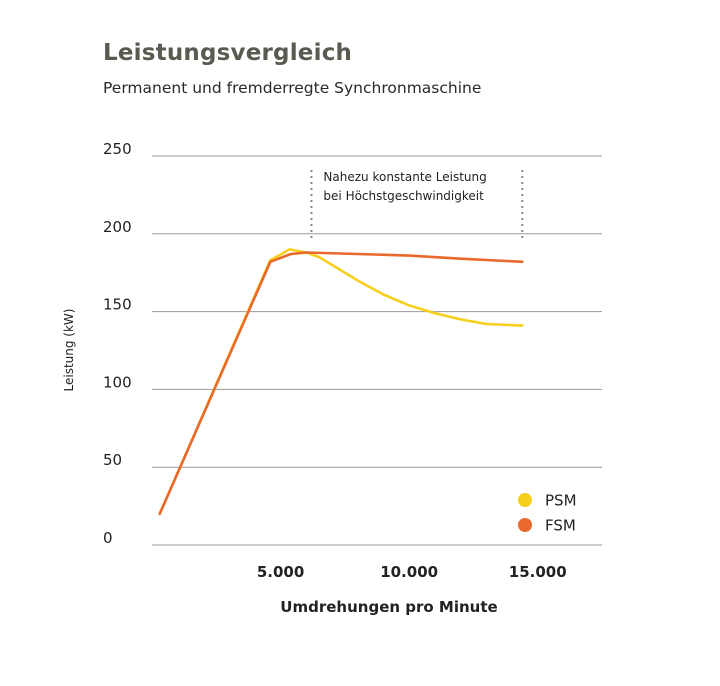  What do you see at coordinates (117, 149) in the screenshot?
I see `y-tick-label: 250` at bounding box center [117, 149].